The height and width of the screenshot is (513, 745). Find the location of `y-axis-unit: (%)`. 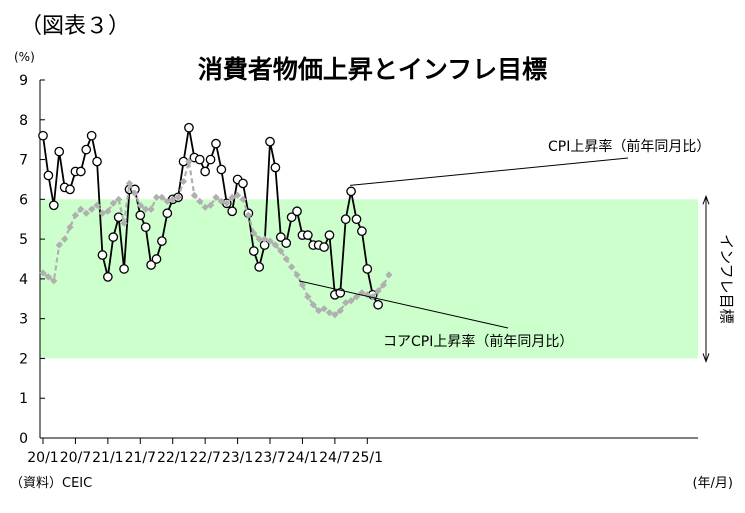

y-axis-unit: (%) is located at coordinates (24, 57).